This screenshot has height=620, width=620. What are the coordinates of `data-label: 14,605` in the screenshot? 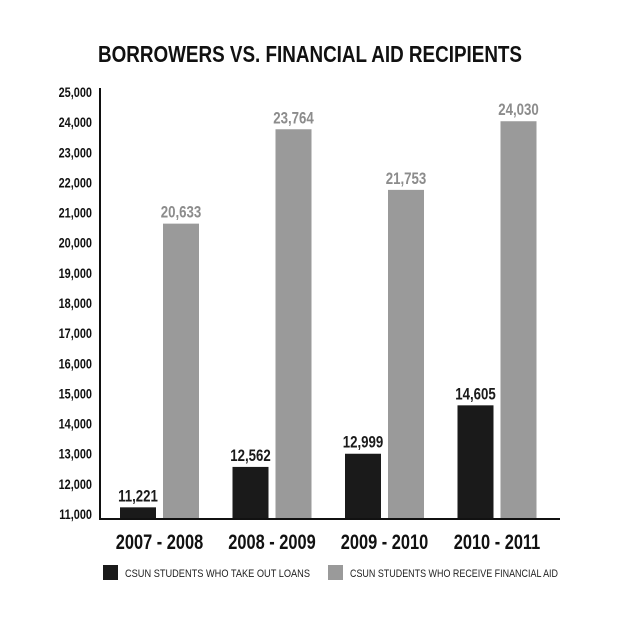 It's located at (475, 394).